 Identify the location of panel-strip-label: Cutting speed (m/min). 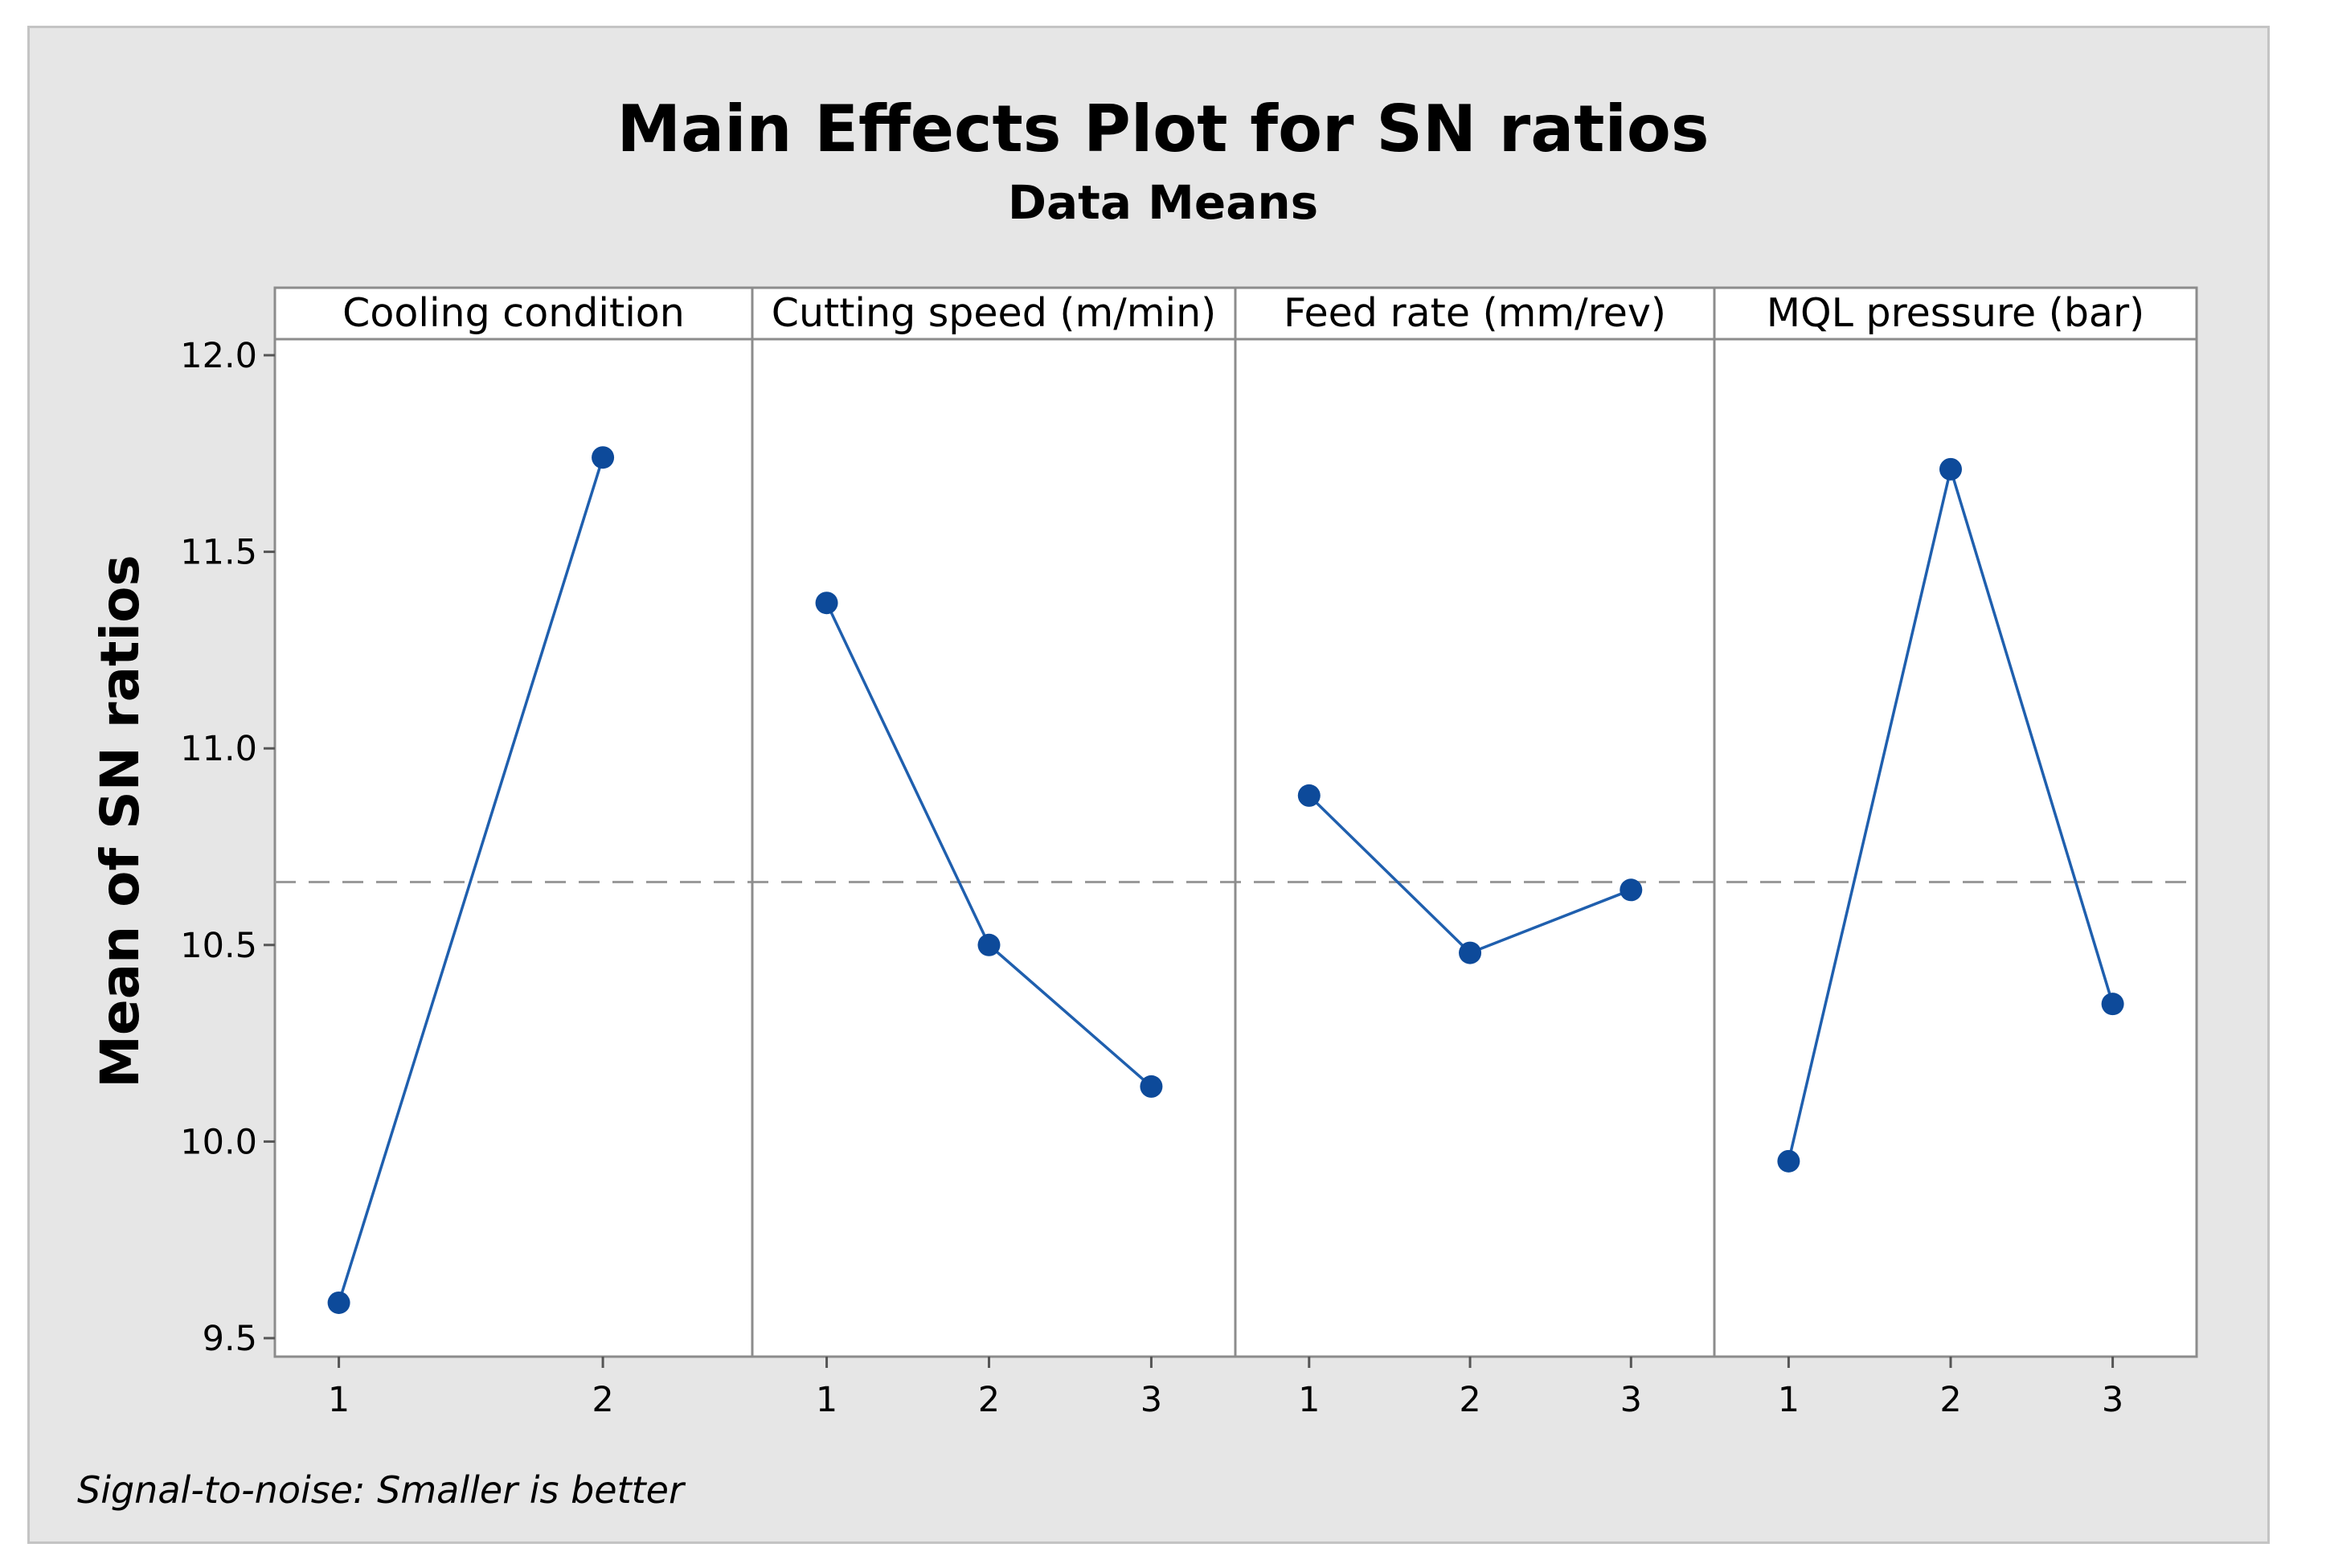
(994, 313).